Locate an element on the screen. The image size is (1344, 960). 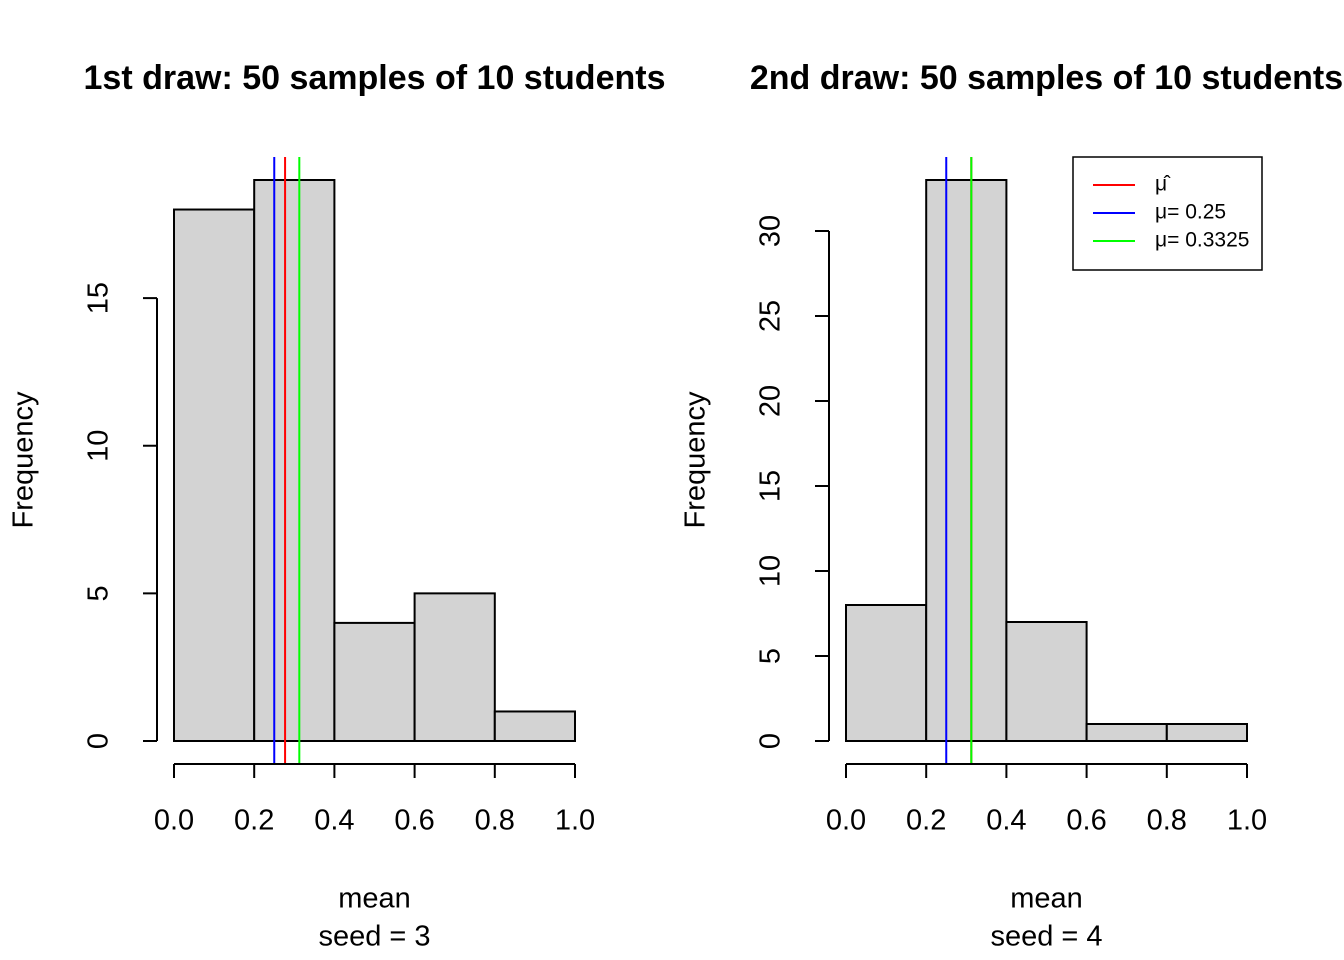
legend-label: μ̂ is located at coordinates (1163, 184).